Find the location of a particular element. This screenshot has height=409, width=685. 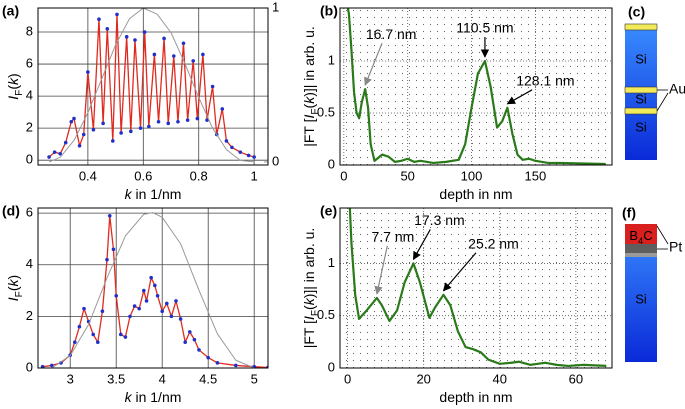

x-tick-label: 4.5 is located at coordinates (208, 378).